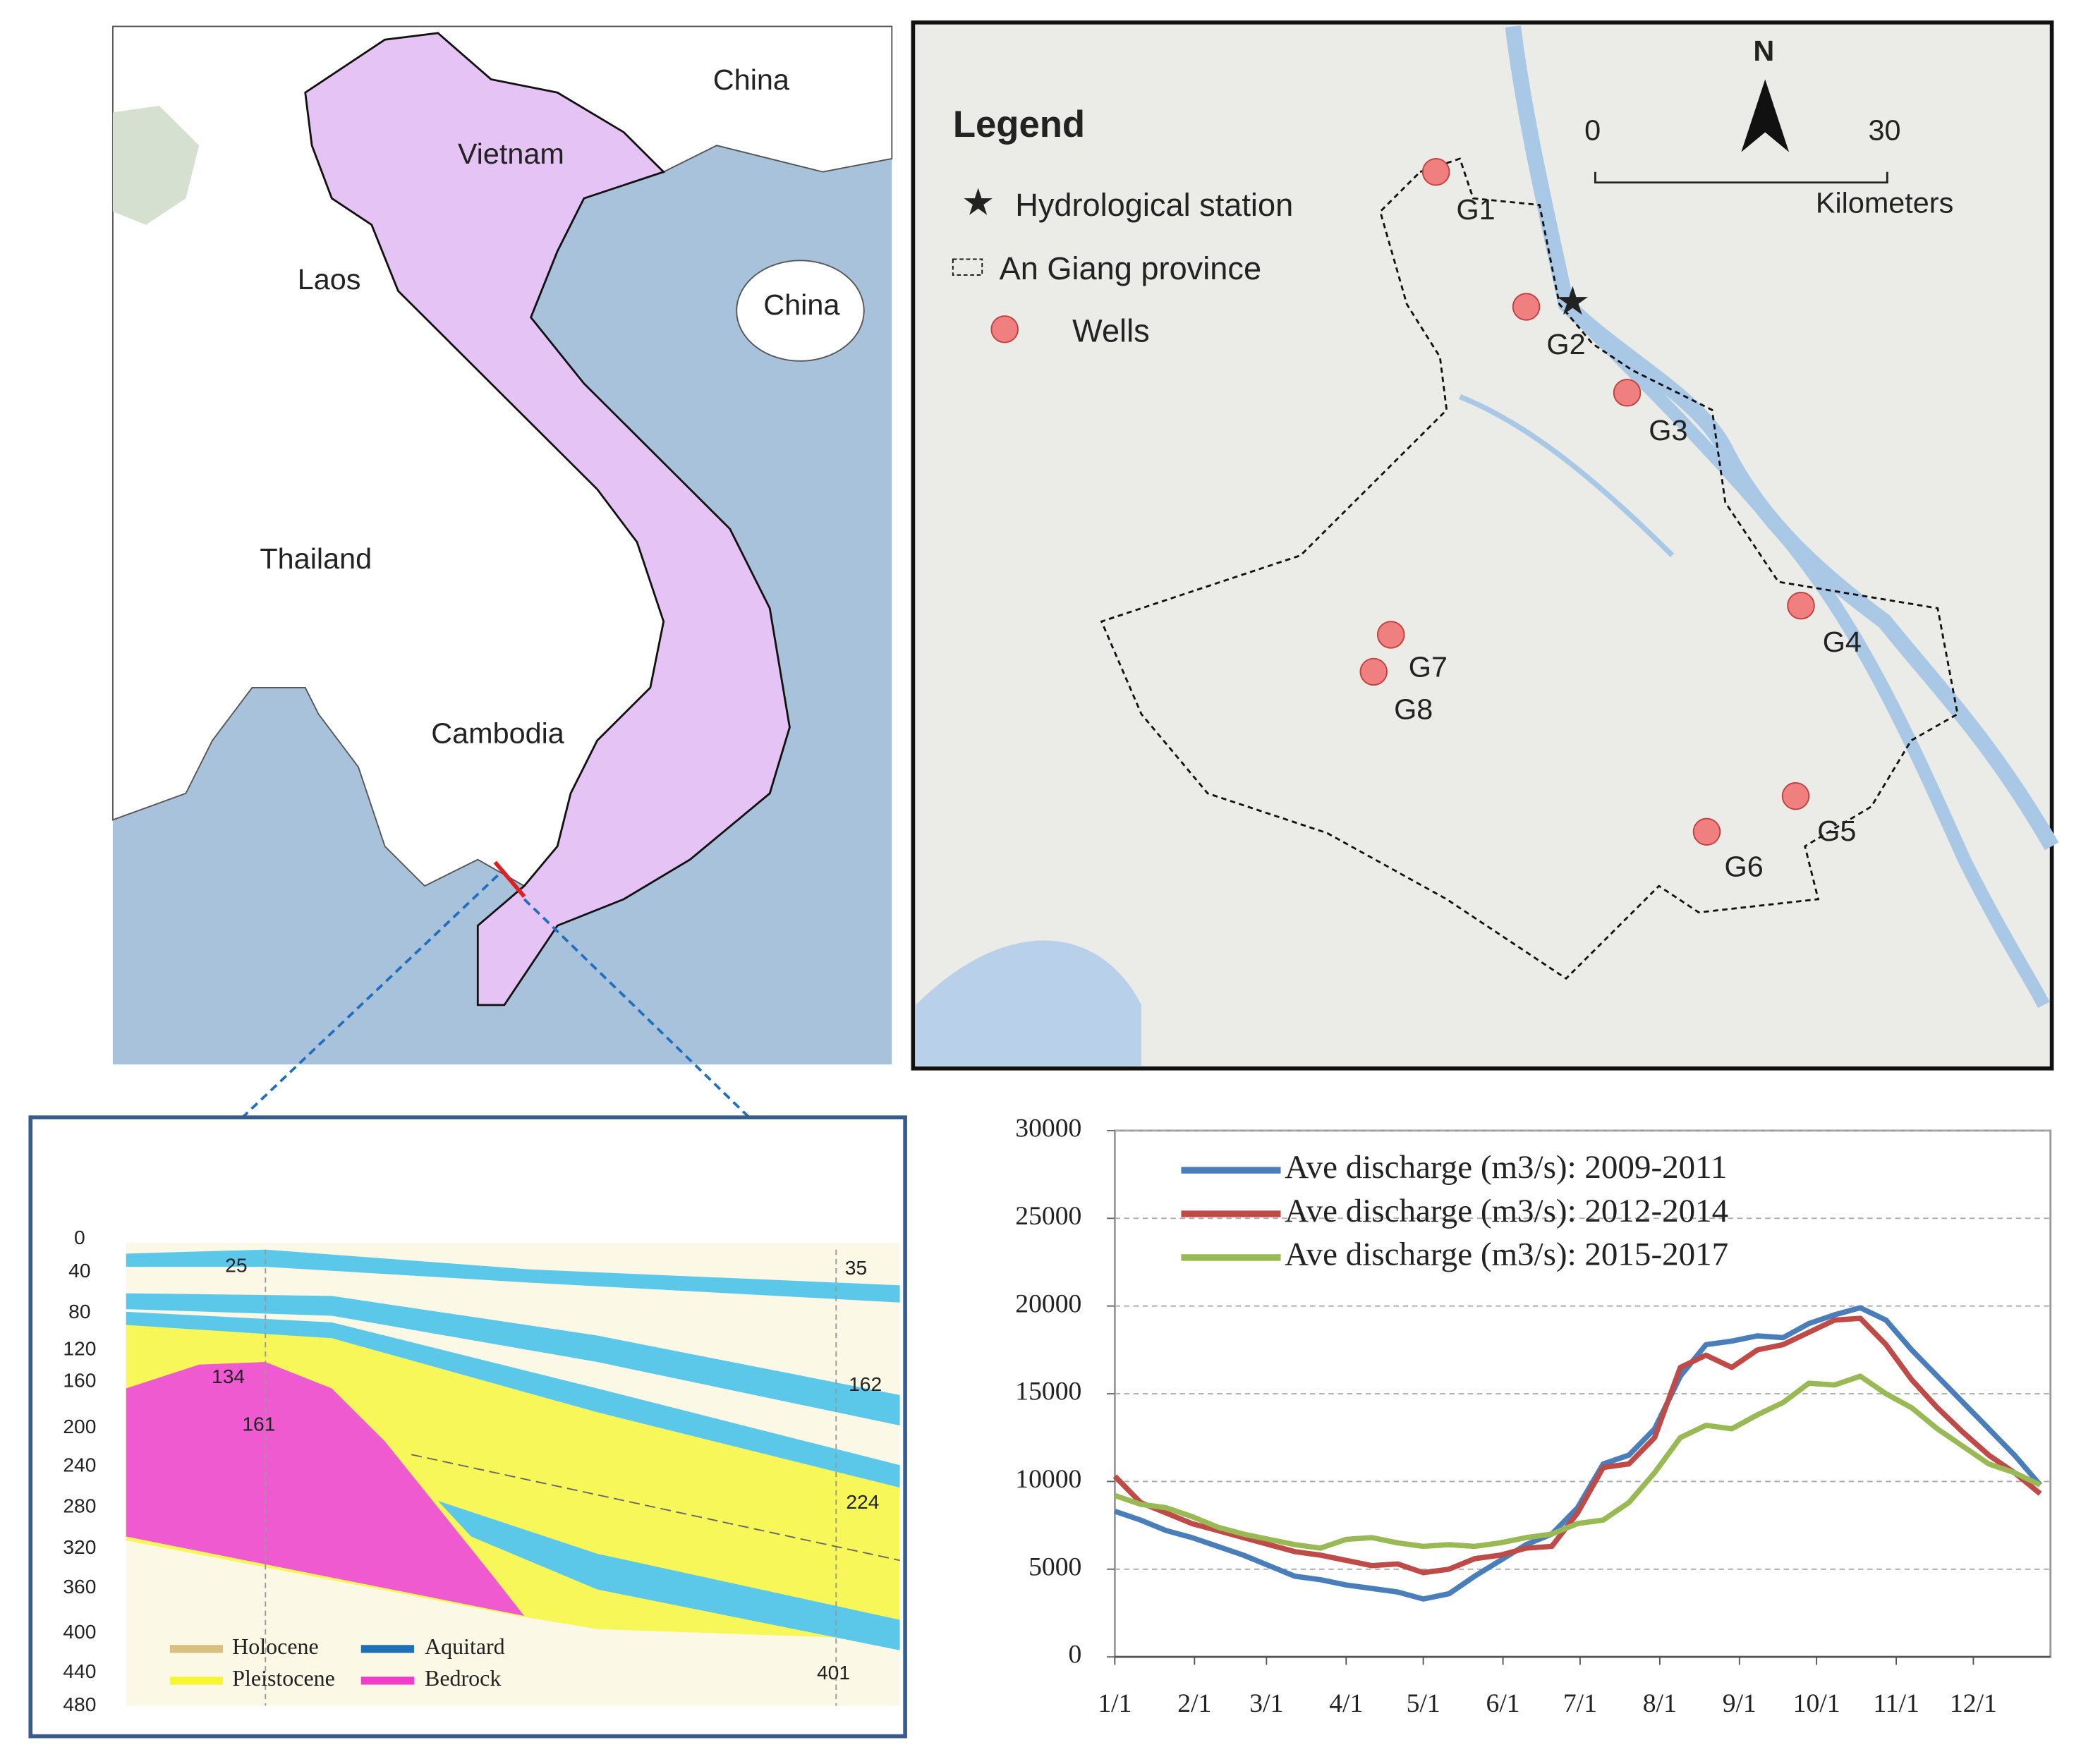 This screenshot has height=1764, width=2081. What do you see at coordinates (1567, 476) in the screenshot?
I see `canal` at bounding box center [1567, 476].